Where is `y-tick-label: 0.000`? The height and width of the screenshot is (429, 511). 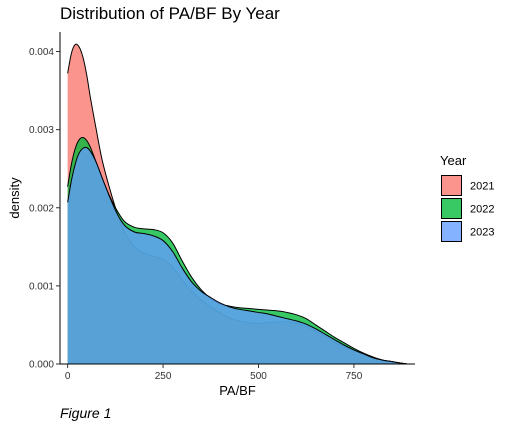
y-tick-label: 0.000 is located at coordinates (41, 365).